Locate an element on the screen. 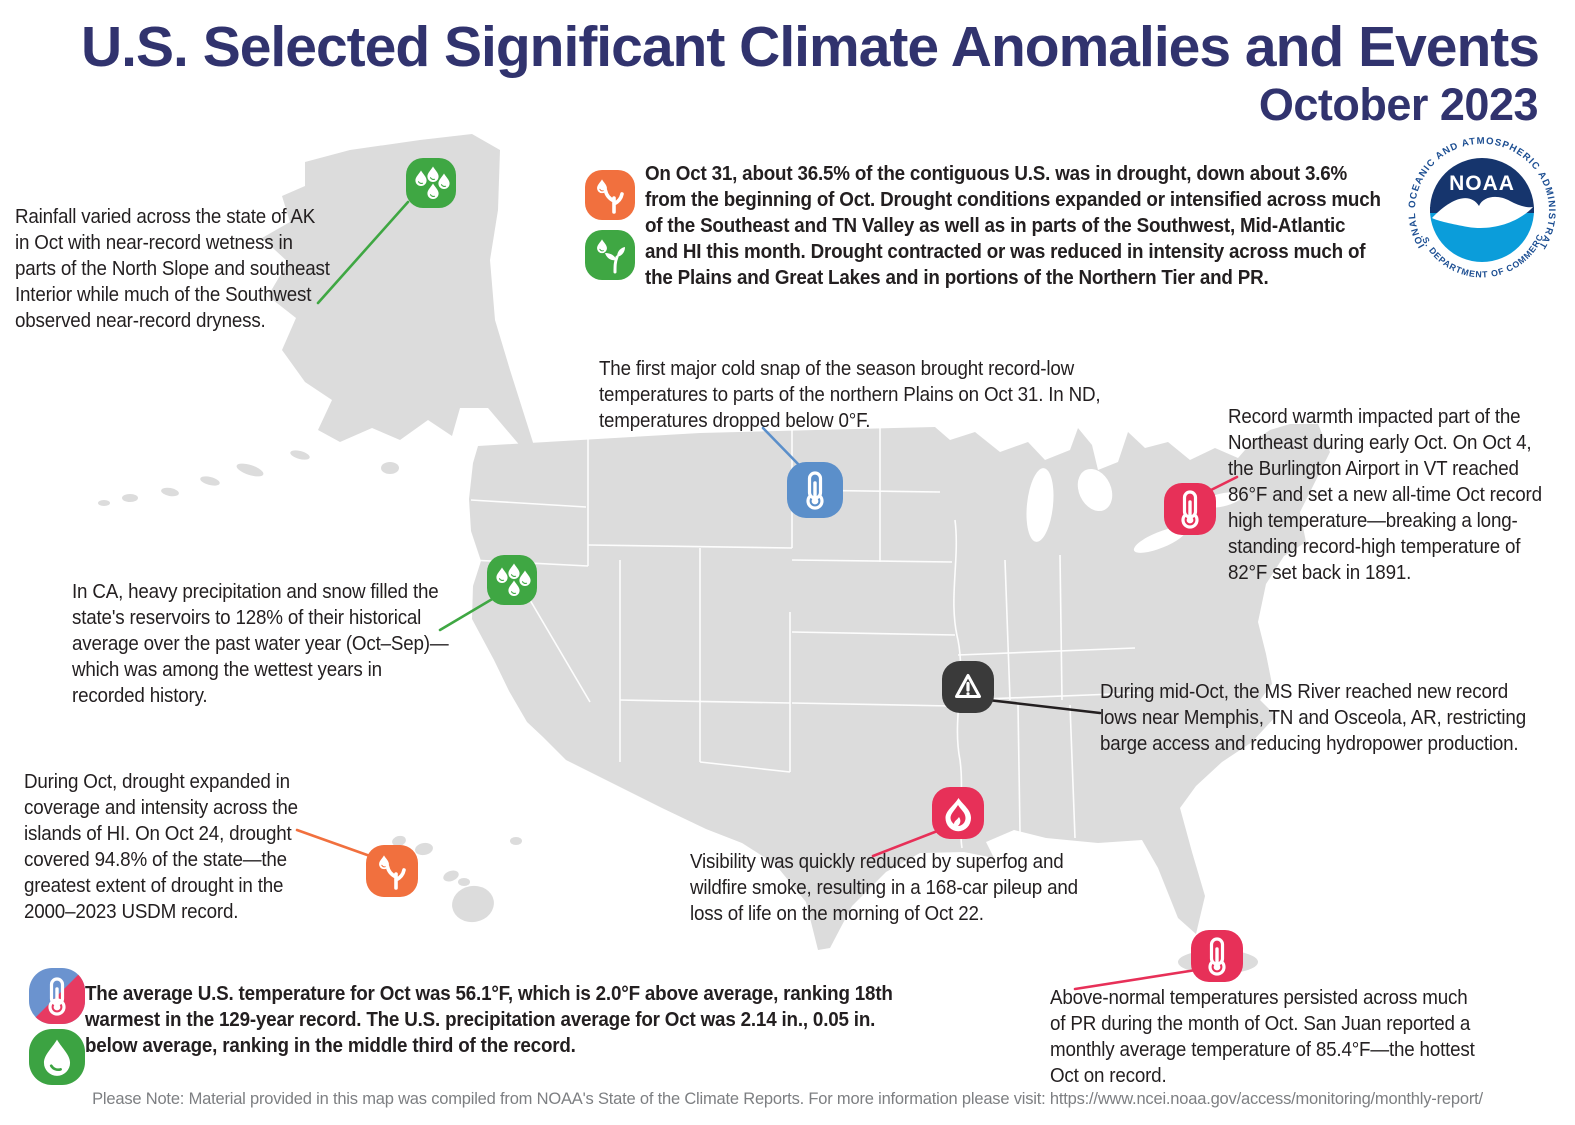 This screenshot has height=1125, width=1575. hawaii-drought-icon is located at coordinates (392, 871).